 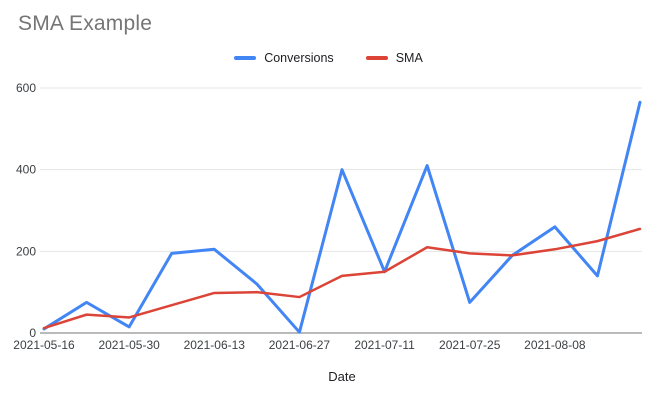 What do you see at coordinates (129, 345) in the screenshot?
I see `x-tick-label: 2021-05-30` at bounding box center [129, 345].